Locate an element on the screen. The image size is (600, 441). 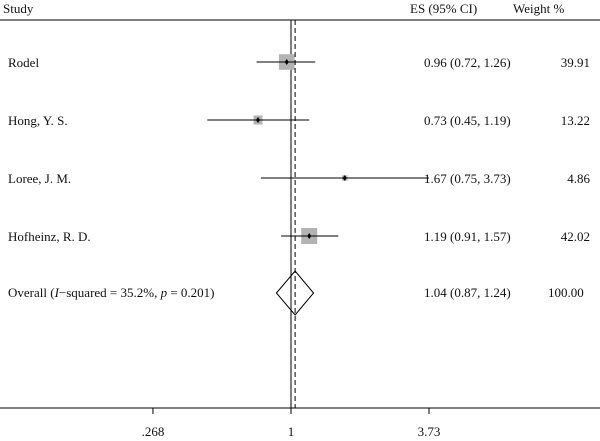
study-row: Hofheinz, R. D. 1.19 (0.91, 1.57) 42.02 is located at coordinates (299, 236).